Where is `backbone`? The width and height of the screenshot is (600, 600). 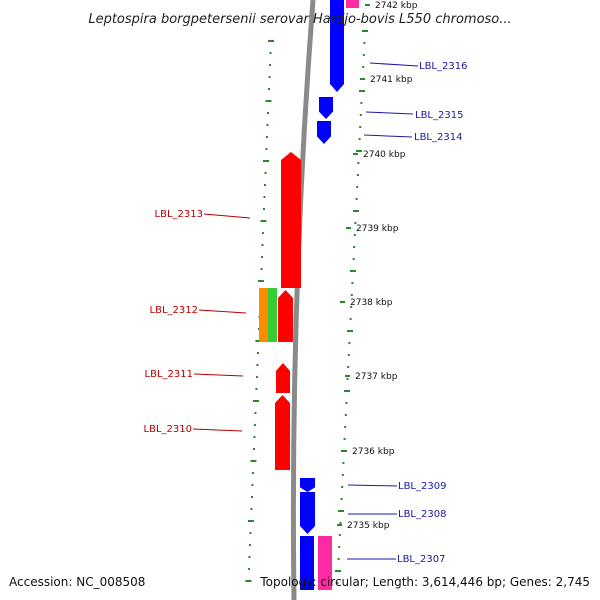
backbone is located at coordinates (303, 300).